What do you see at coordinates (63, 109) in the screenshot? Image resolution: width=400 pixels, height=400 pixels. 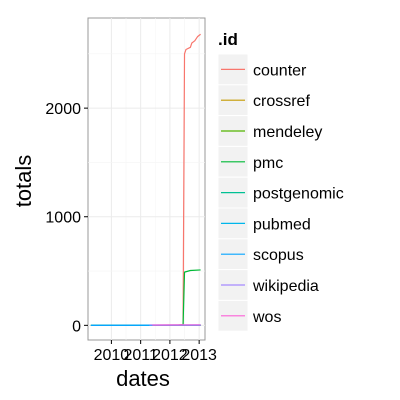 I see `y-tick-label: 2000` at bounding box center [63, 109].